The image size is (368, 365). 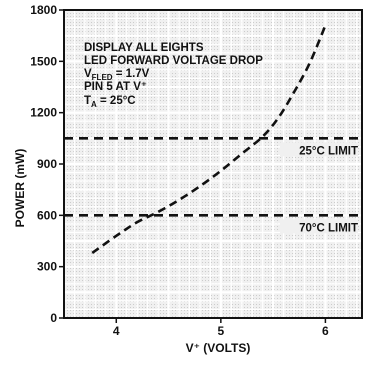 I want to click on annotation-line-3: VFLED = 1.7V, so click(x=117, y=75).